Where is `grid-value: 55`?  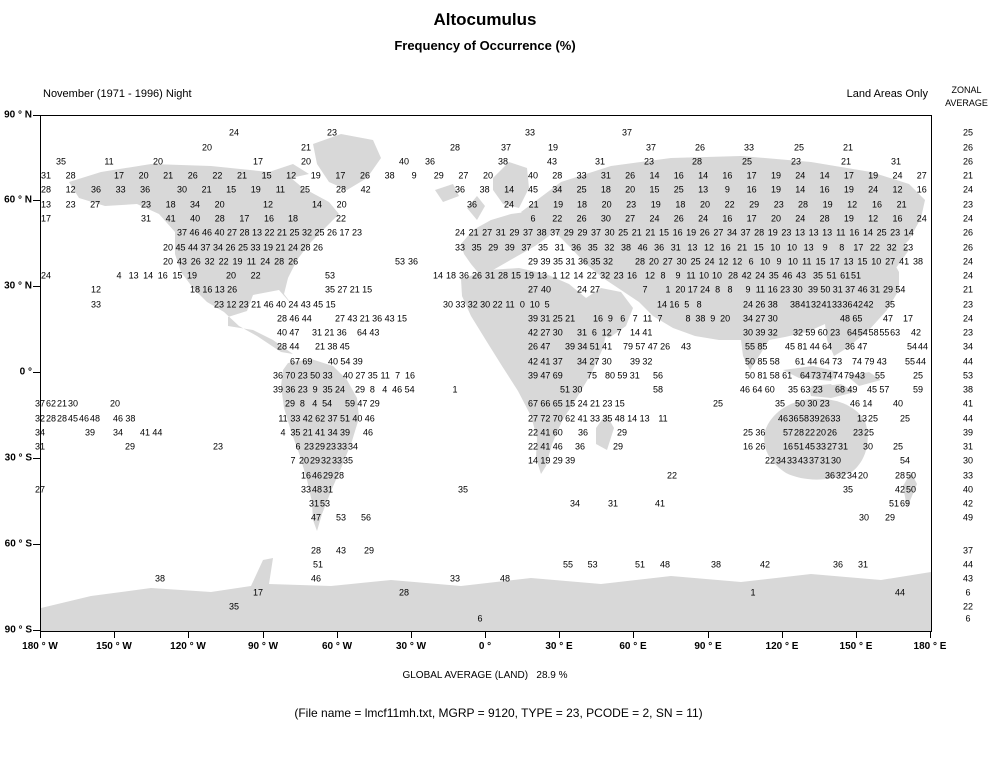
grid-value: 55 is located at coordinates (884, 332).